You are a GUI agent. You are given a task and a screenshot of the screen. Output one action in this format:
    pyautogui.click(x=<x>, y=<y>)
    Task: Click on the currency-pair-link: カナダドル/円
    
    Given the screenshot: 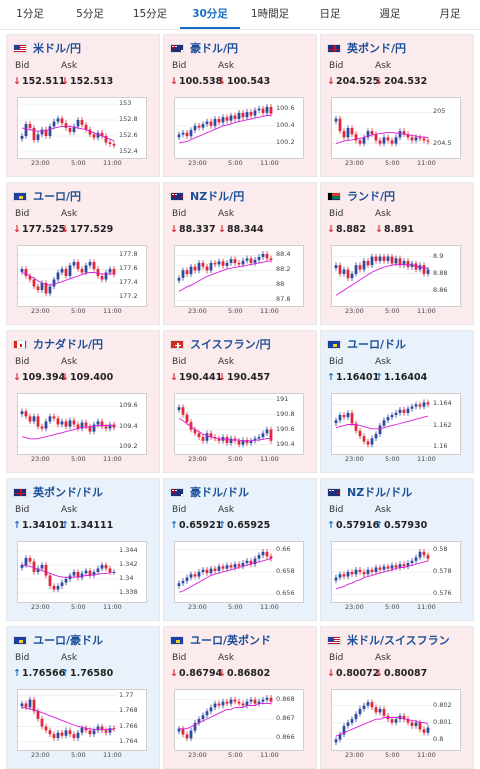 What is the action you would take?
    pyautogui.click(x=68, y=344)
    